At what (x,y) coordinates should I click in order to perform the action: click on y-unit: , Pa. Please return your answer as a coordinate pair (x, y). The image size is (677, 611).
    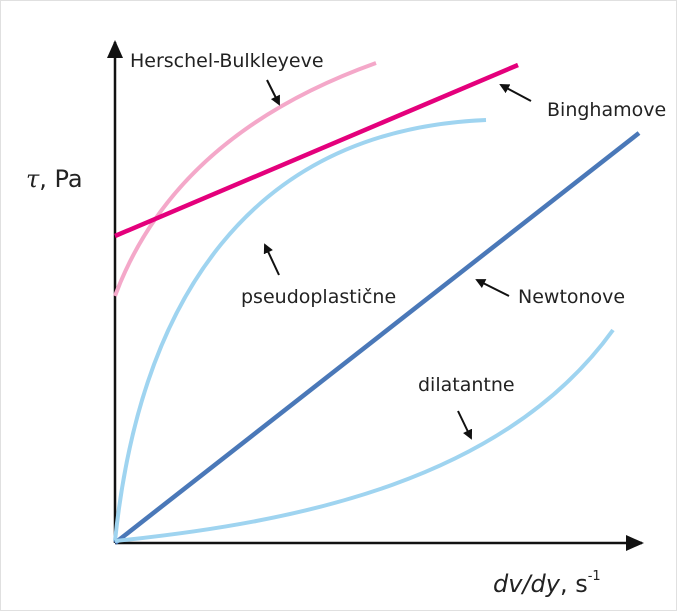
    Looking at the image, I should click on (60, 179).